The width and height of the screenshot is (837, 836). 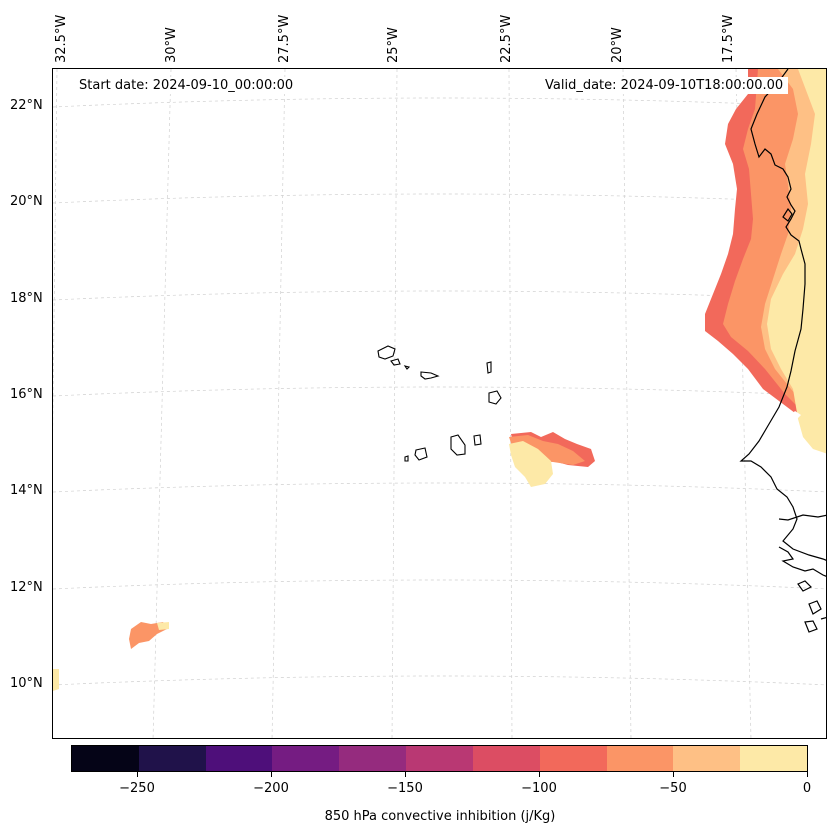 I want to click on valid-date-label: Valid_date: 2024-09-10T18:00:00.00, so click(x=664, y=85).